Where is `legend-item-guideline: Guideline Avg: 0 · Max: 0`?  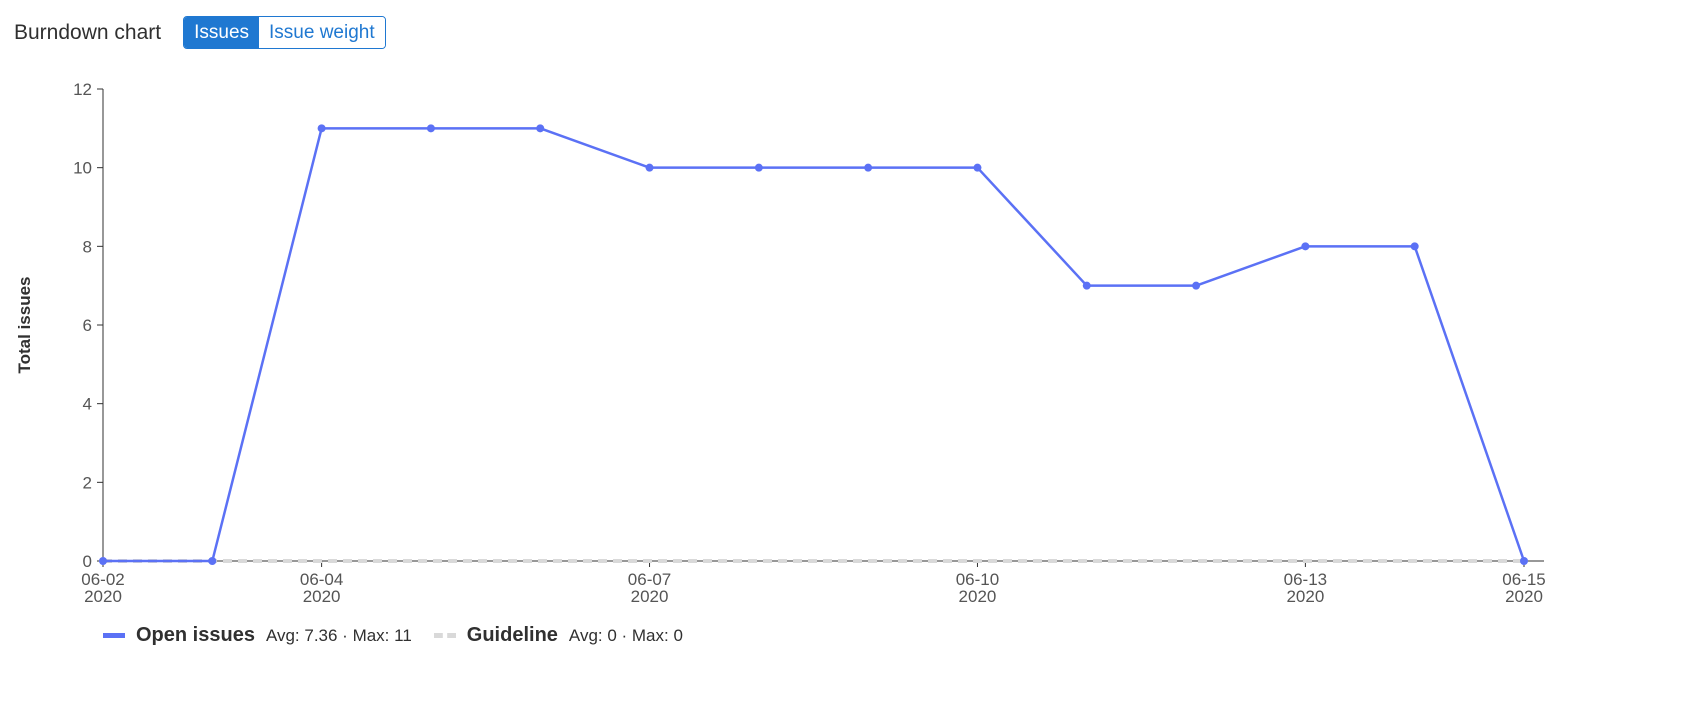
legend-item-guideline: Guideline Avg: 0 · Max: 0 is located at coordinates (558, 635).